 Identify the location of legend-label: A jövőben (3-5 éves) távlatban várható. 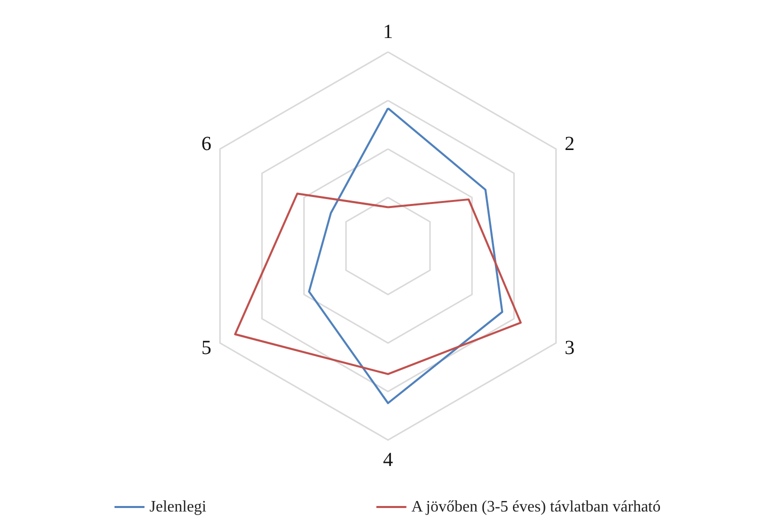
(536, 507).